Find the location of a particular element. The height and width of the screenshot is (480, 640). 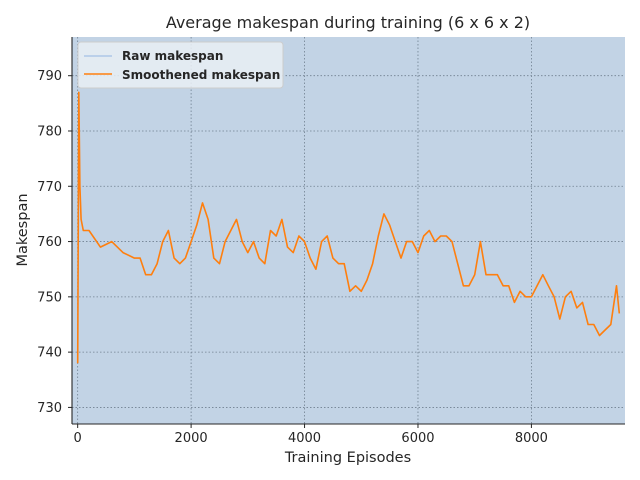

x-tick-label: 0 is located at coordinates (78, 438).